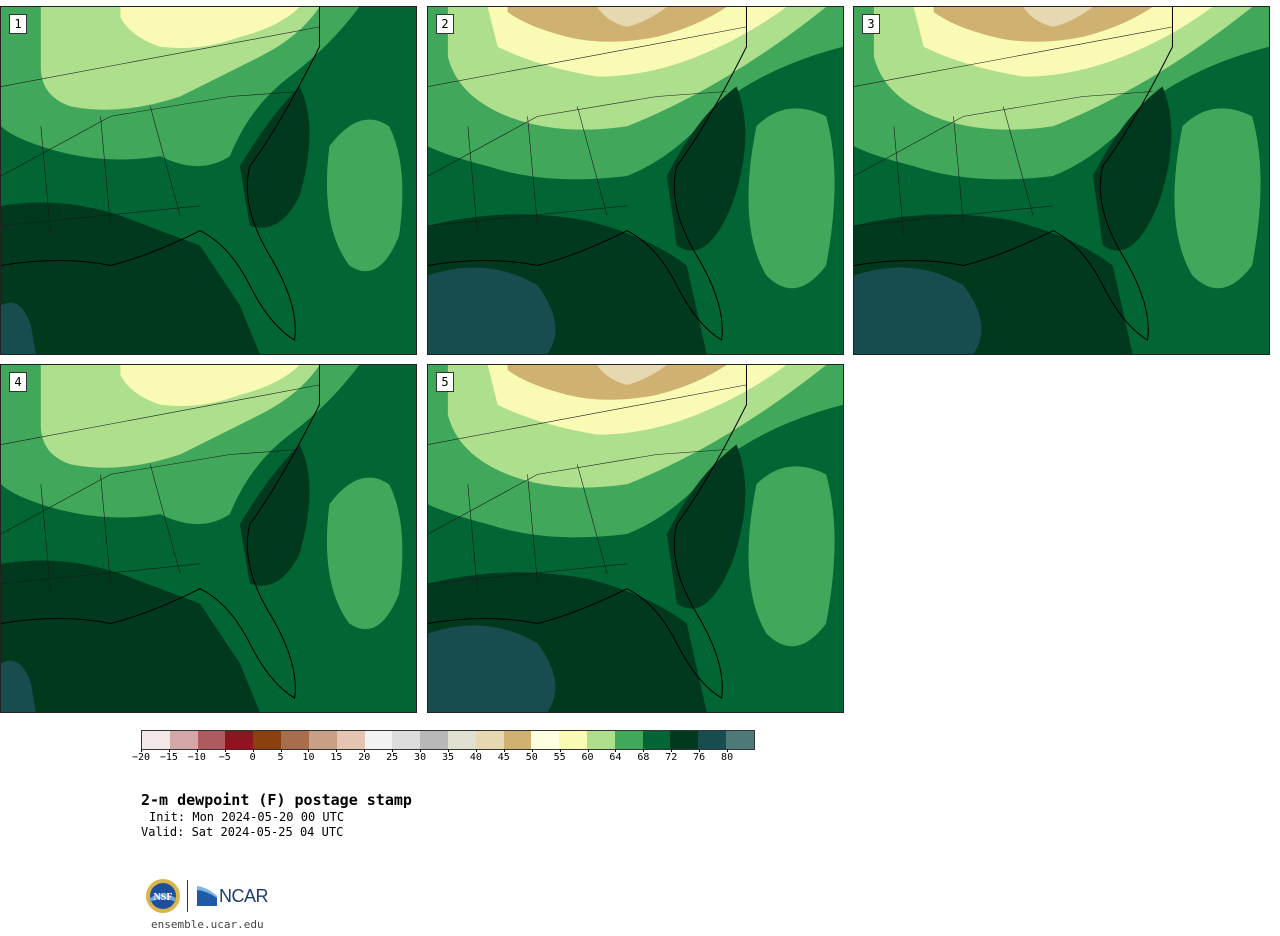 The height and width of the screenshot is (936, 1280). What do you see at coordinates (18, 24) in the screenshot?
I see `member-label-1: 1` at bounding box center [18, 24].